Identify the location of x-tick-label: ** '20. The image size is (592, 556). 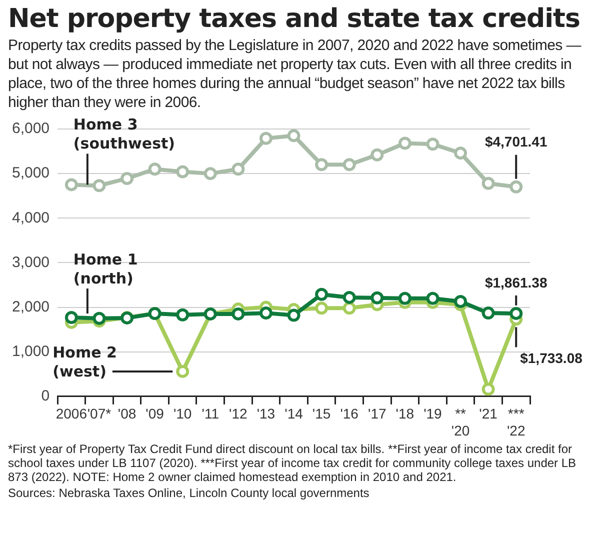
(460, 422).